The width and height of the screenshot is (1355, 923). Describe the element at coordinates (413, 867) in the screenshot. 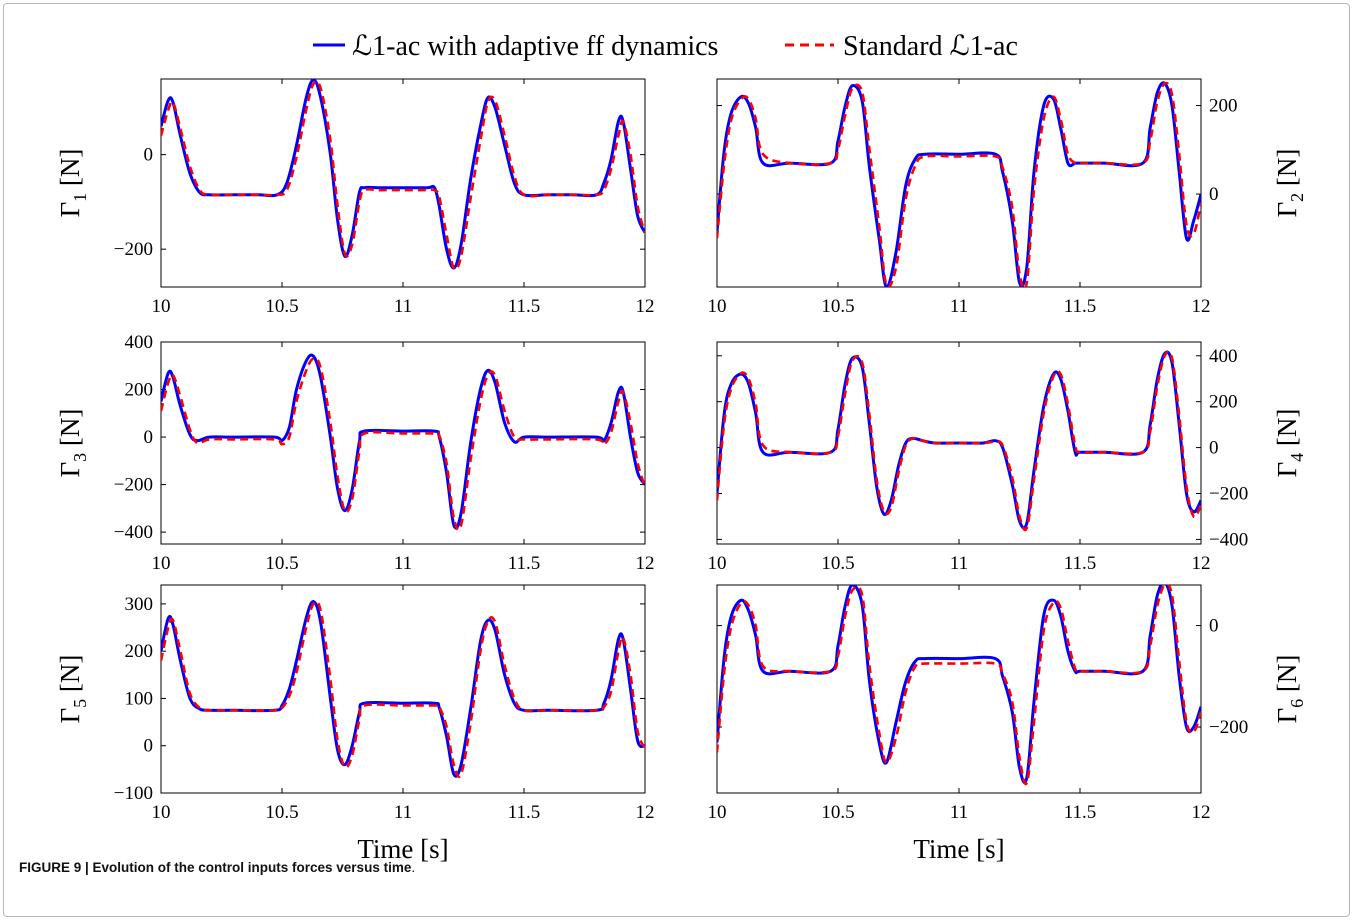

I see `caption-rest: .` at that location.